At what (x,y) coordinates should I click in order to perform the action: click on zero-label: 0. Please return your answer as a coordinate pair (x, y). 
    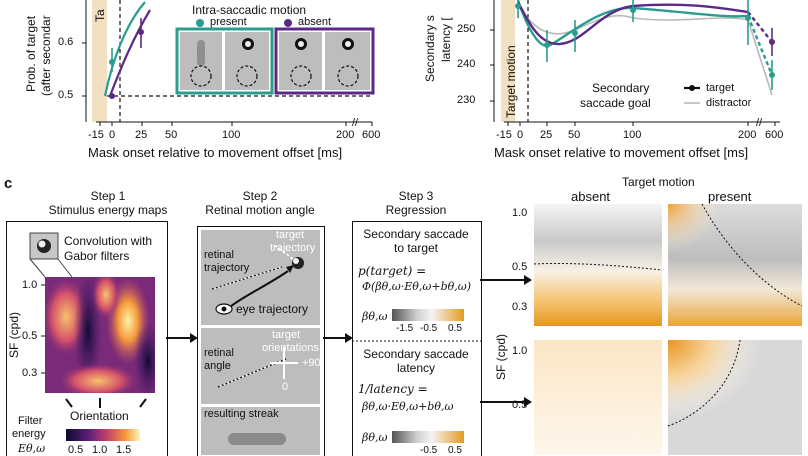
    Looking at the image, I should click on (285, 387).